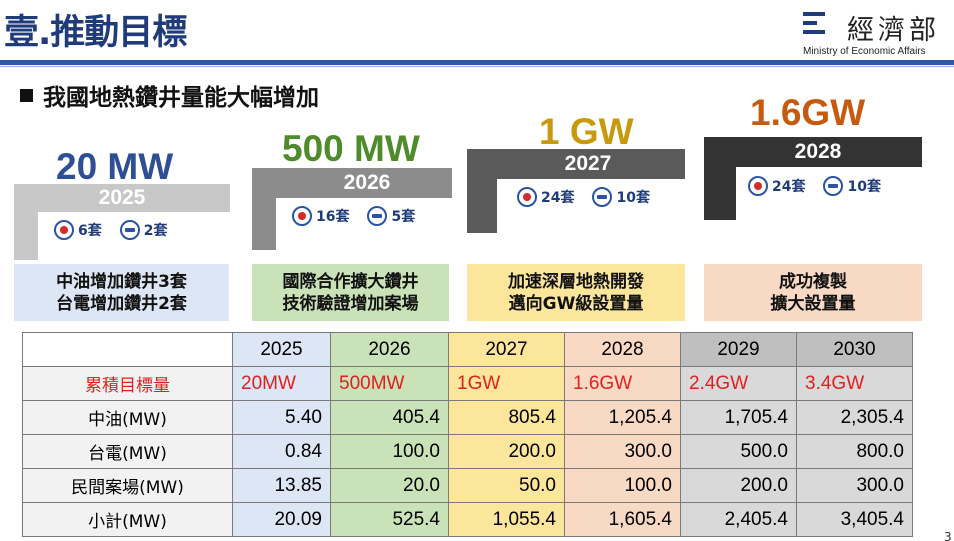  What do you see at coordinates (477, 66) in the screenshot?
I see `header-divider-thin` at bounding box center [477, 66].